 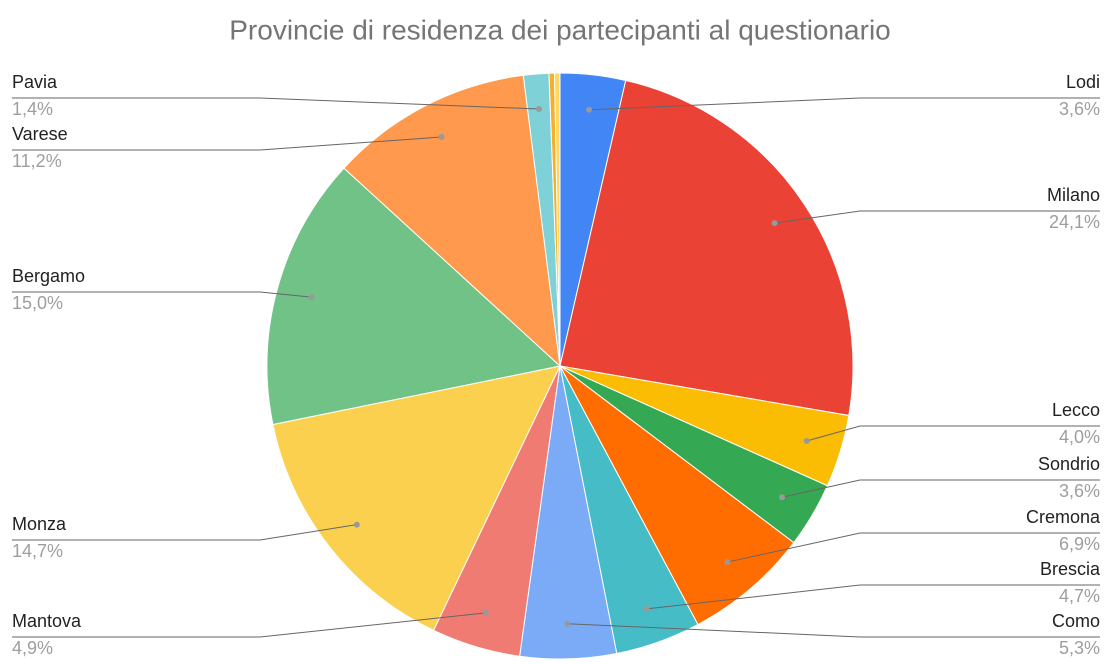 I want to click on slice-label: Mantova, so click(x=47, y=621).